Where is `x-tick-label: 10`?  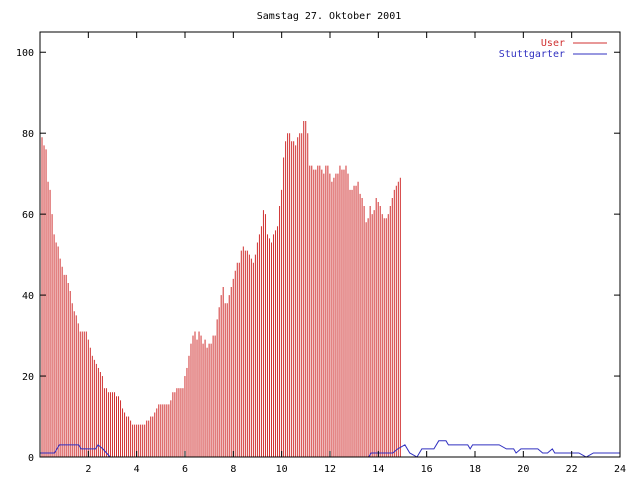
x-tick-label: 10 is located at coordinates (282, 469).